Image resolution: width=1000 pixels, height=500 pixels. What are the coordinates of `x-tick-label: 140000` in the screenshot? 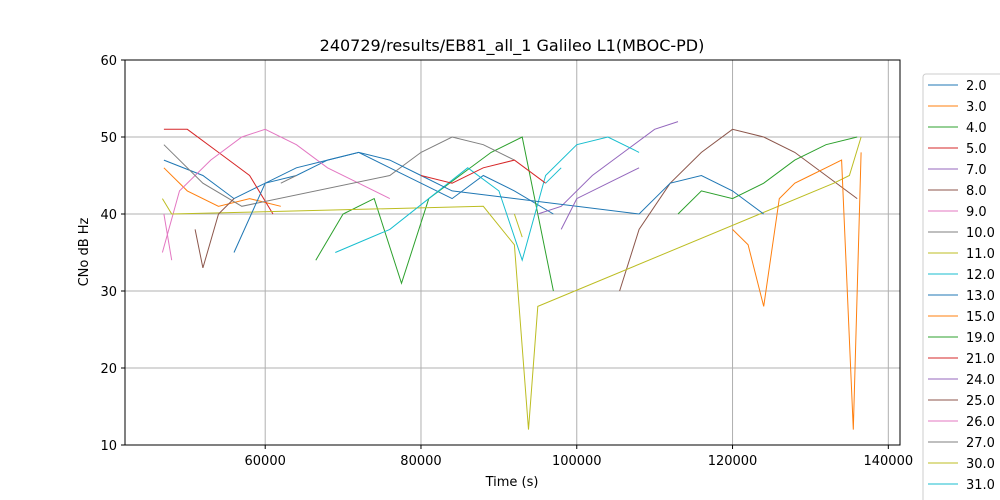 It's located at (888, 461).